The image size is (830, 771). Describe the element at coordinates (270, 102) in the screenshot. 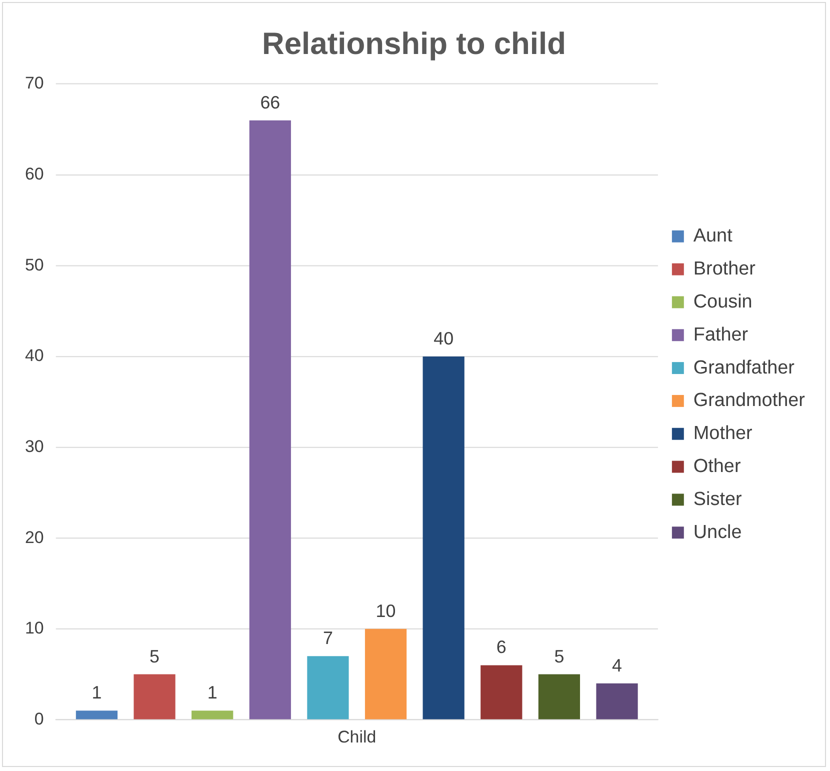

I see `data-label: 66` at that location.